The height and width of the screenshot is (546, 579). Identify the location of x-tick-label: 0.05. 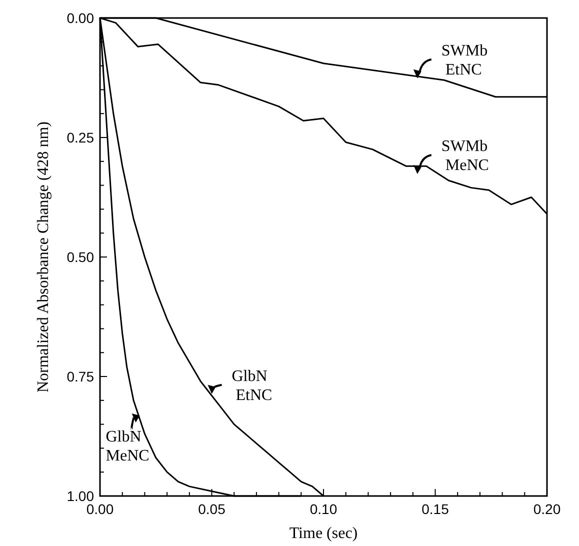
(212, 509).